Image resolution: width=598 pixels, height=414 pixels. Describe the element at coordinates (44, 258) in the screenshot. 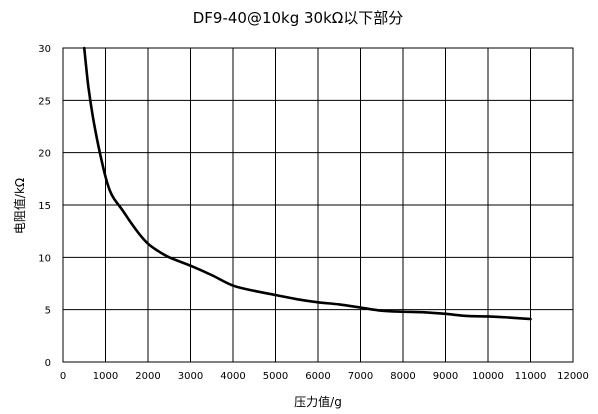

I see `y-tick-label: 10` at that location.